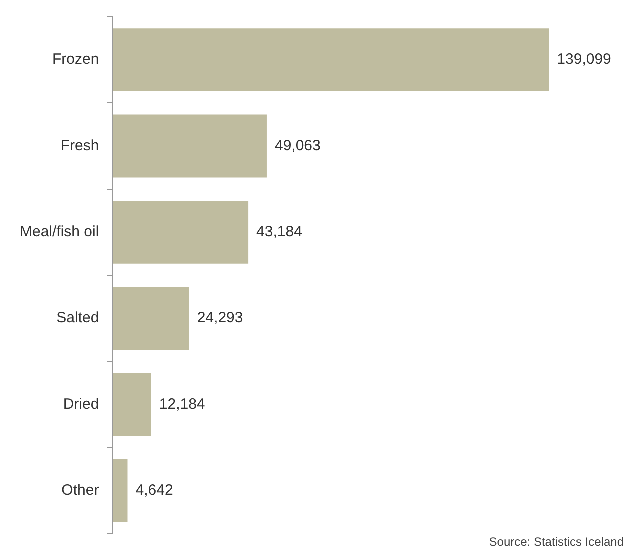 The height and width of the screenshot is (551, 630). What do you see at coordinates (76, 59) in the screenshot?
I see `y-tick-label: Frozen` at bounding box center [76, 59].